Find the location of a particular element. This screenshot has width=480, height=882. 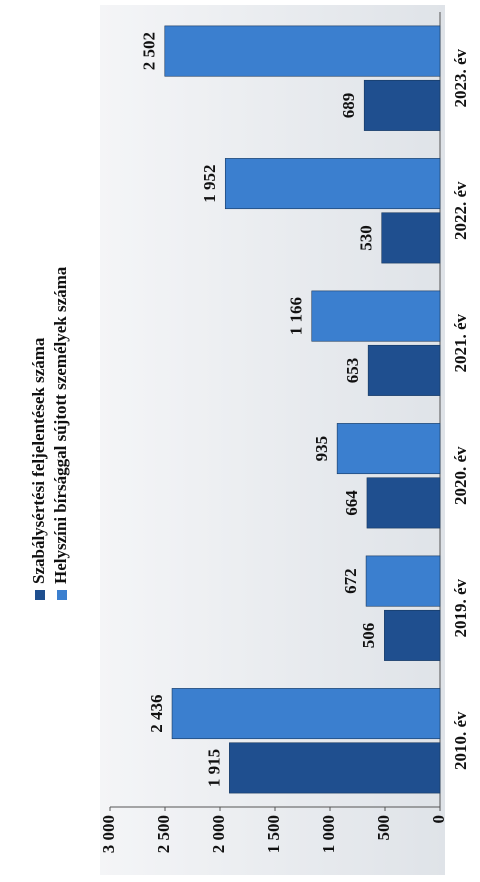

data-label: 664 is located at coordinates (351, 503).